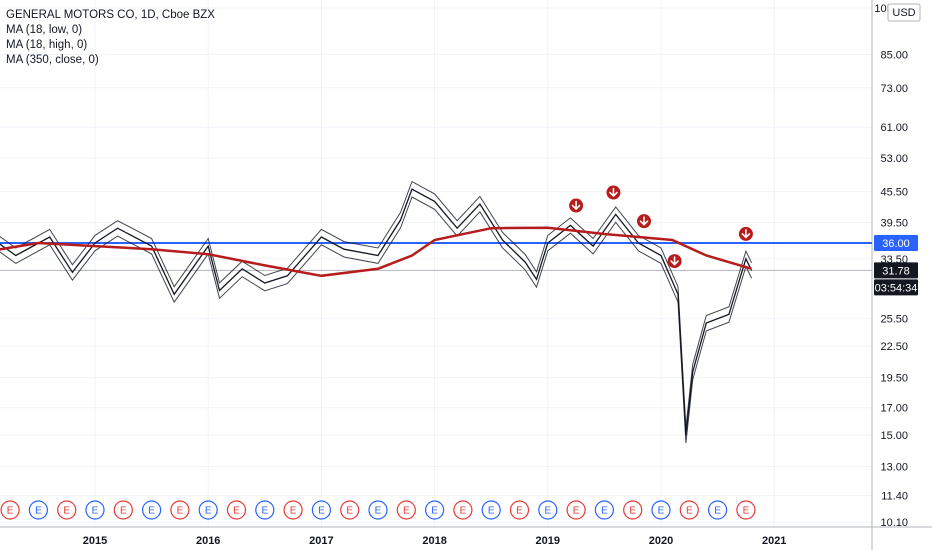 The height and width of the screenshot is (550, 932). I want to click on countdown-badge, so click(896, 287).